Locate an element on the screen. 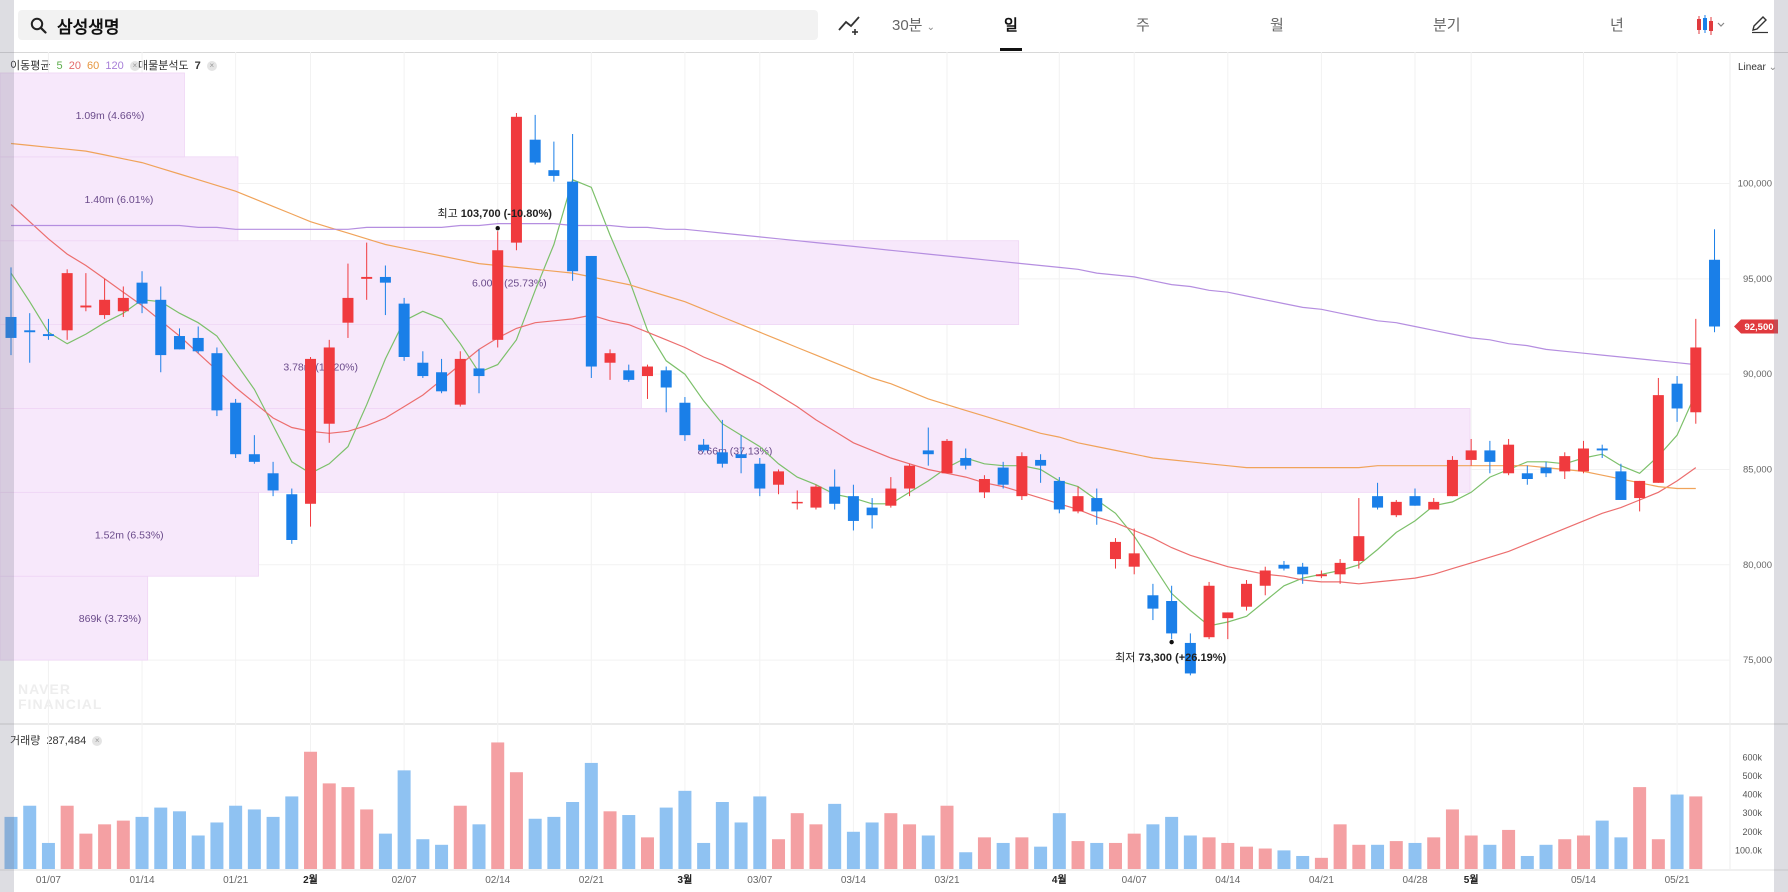 The image size is (1788, 892). high-marker is located at coordinates (497, 228).